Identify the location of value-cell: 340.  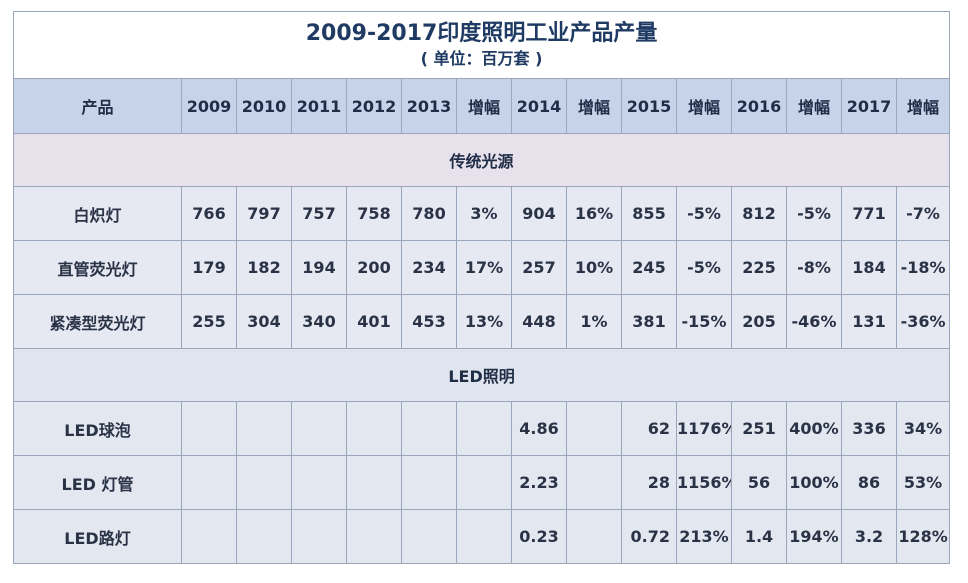
(319, 321).